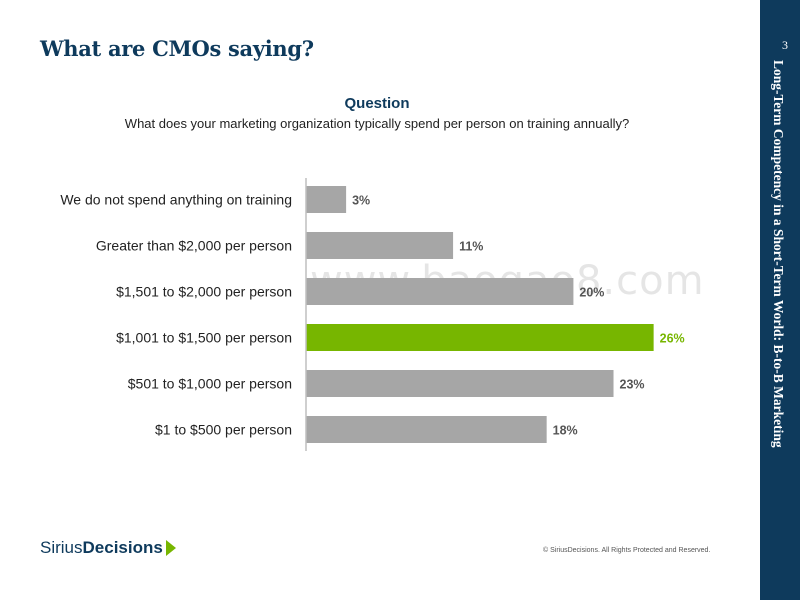 The height and width of the screenshot is (600, 800). What do you see at coordinates (591, 293) in the screenshot?
I see `value-label: 20%` at bounding box center [591, 293].